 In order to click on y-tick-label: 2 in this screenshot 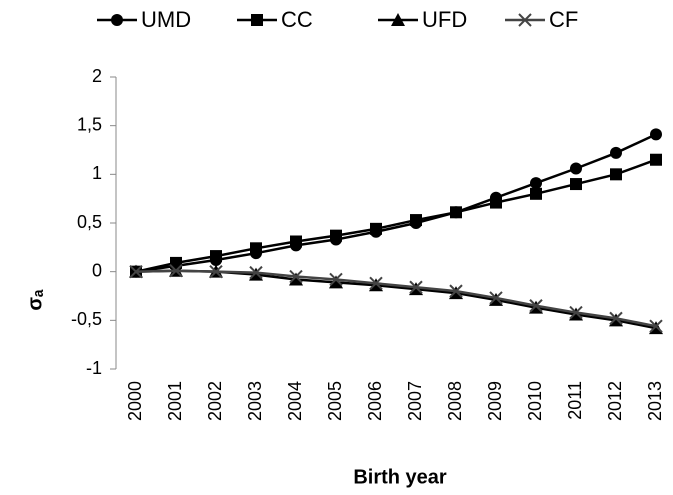, I will do `click(97, 76)`.